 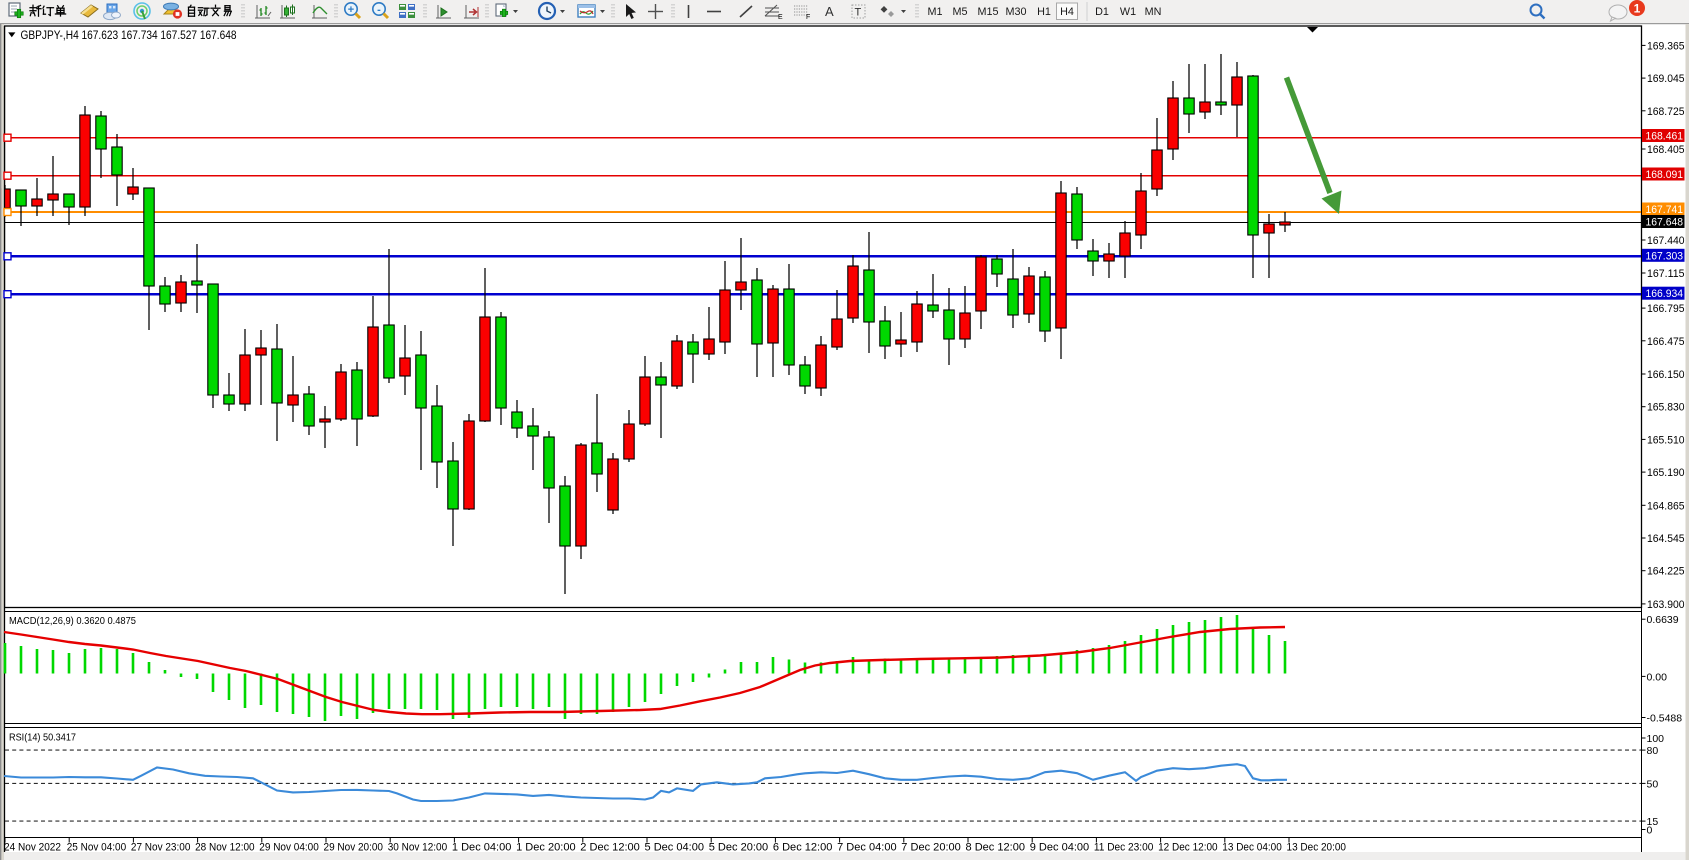 What do you see at coordinates (808, 17) in the screenshot?
I see `svg-text: F` at bounding box center [808, 17].